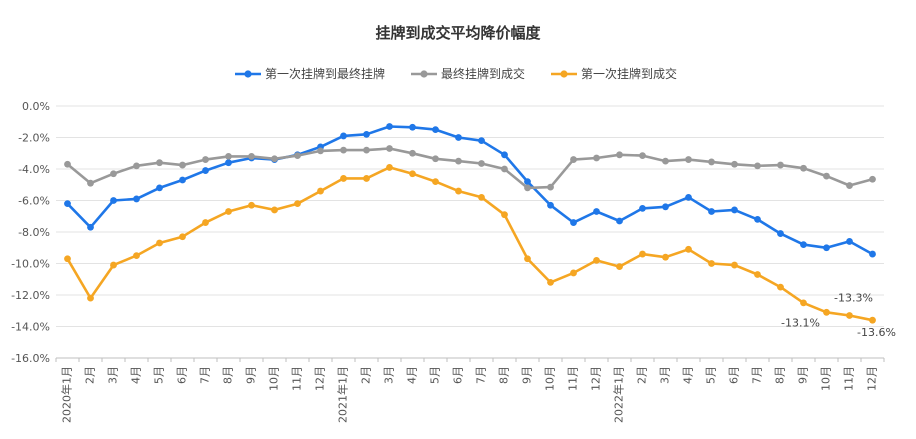 The height and width of the screenshot is (439, 916). I want to click on legend-item-2: 最终挂牌到成交, so click(468, 73).